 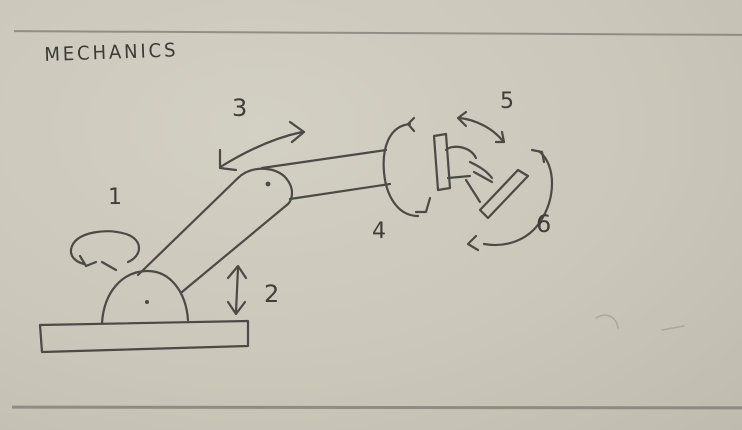 I want to click on paper-smudge, so click(x=640, y=322).